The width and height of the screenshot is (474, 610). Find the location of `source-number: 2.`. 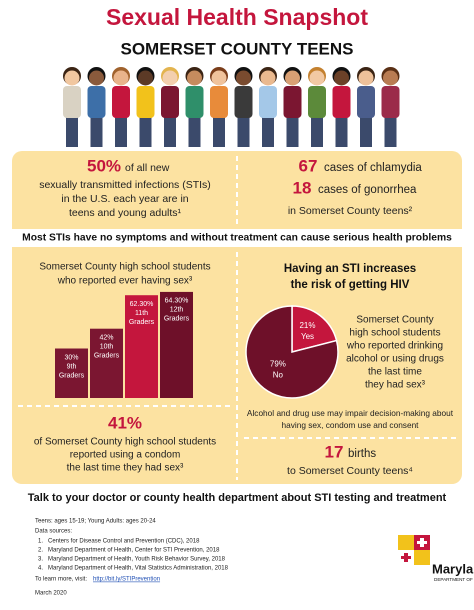

source-number: 2. is located at coordinates (40, 551).